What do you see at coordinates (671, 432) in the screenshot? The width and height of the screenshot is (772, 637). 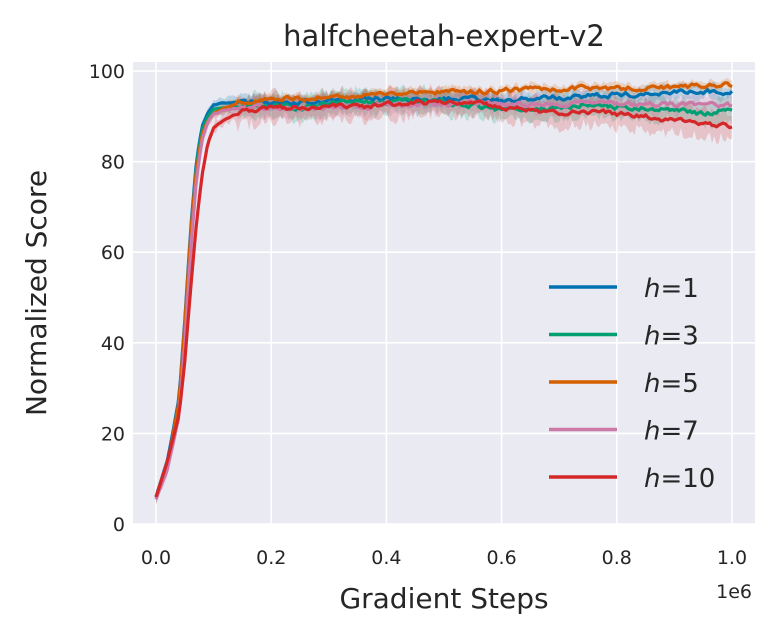 I see `legend-entry: h=7` at bounding box center [671, 432].